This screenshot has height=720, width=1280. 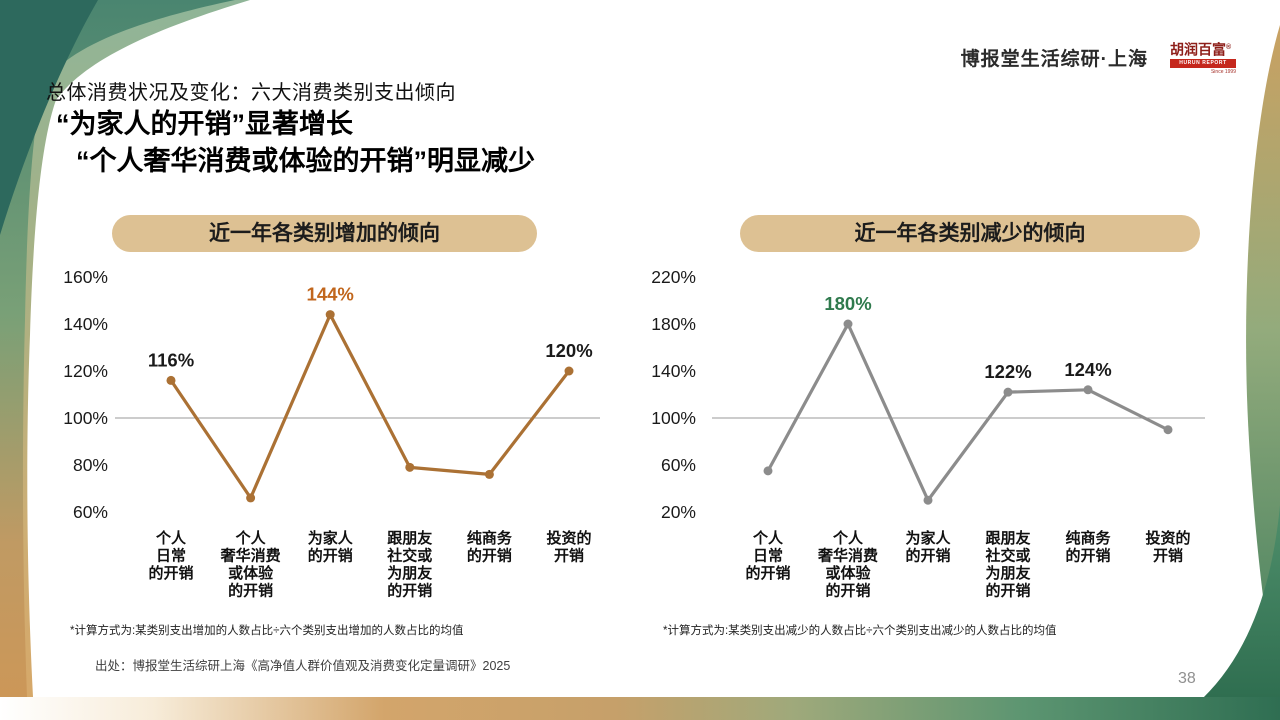 What do you see at coordinates (1201, 49) in the screenshot?
I see `hurun-logo-cn: 胡润百富®` at bounding box center [1201, 49].